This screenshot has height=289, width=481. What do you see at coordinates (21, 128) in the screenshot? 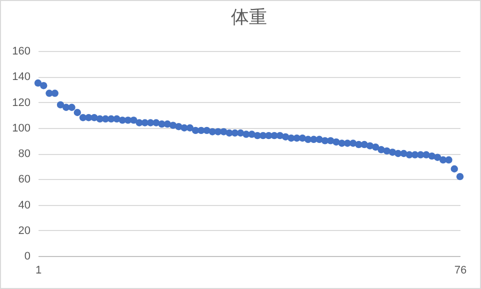
I see `y-tick-label: 100` at bounding box center [21, 128].